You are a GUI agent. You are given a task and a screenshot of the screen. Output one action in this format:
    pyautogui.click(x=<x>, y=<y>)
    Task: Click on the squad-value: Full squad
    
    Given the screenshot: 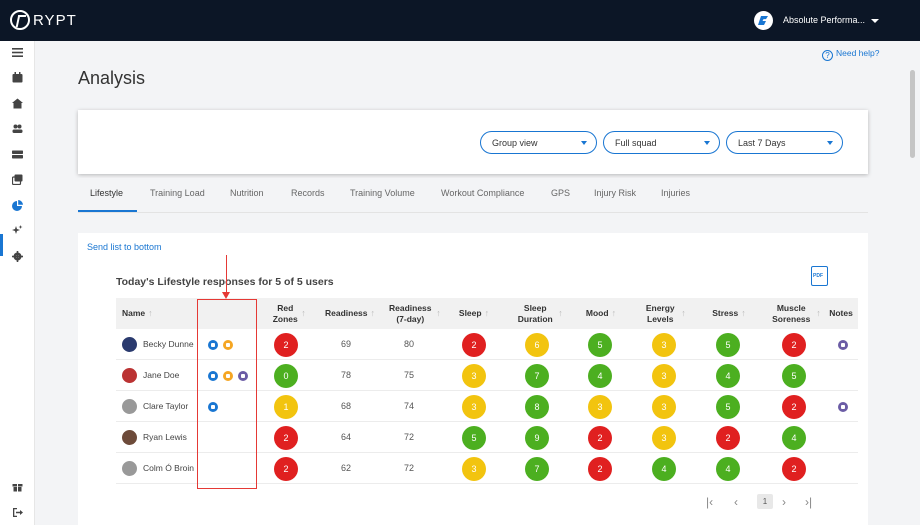 What is the action you would take?
    pyautogui.click(x=636, y=143)
    